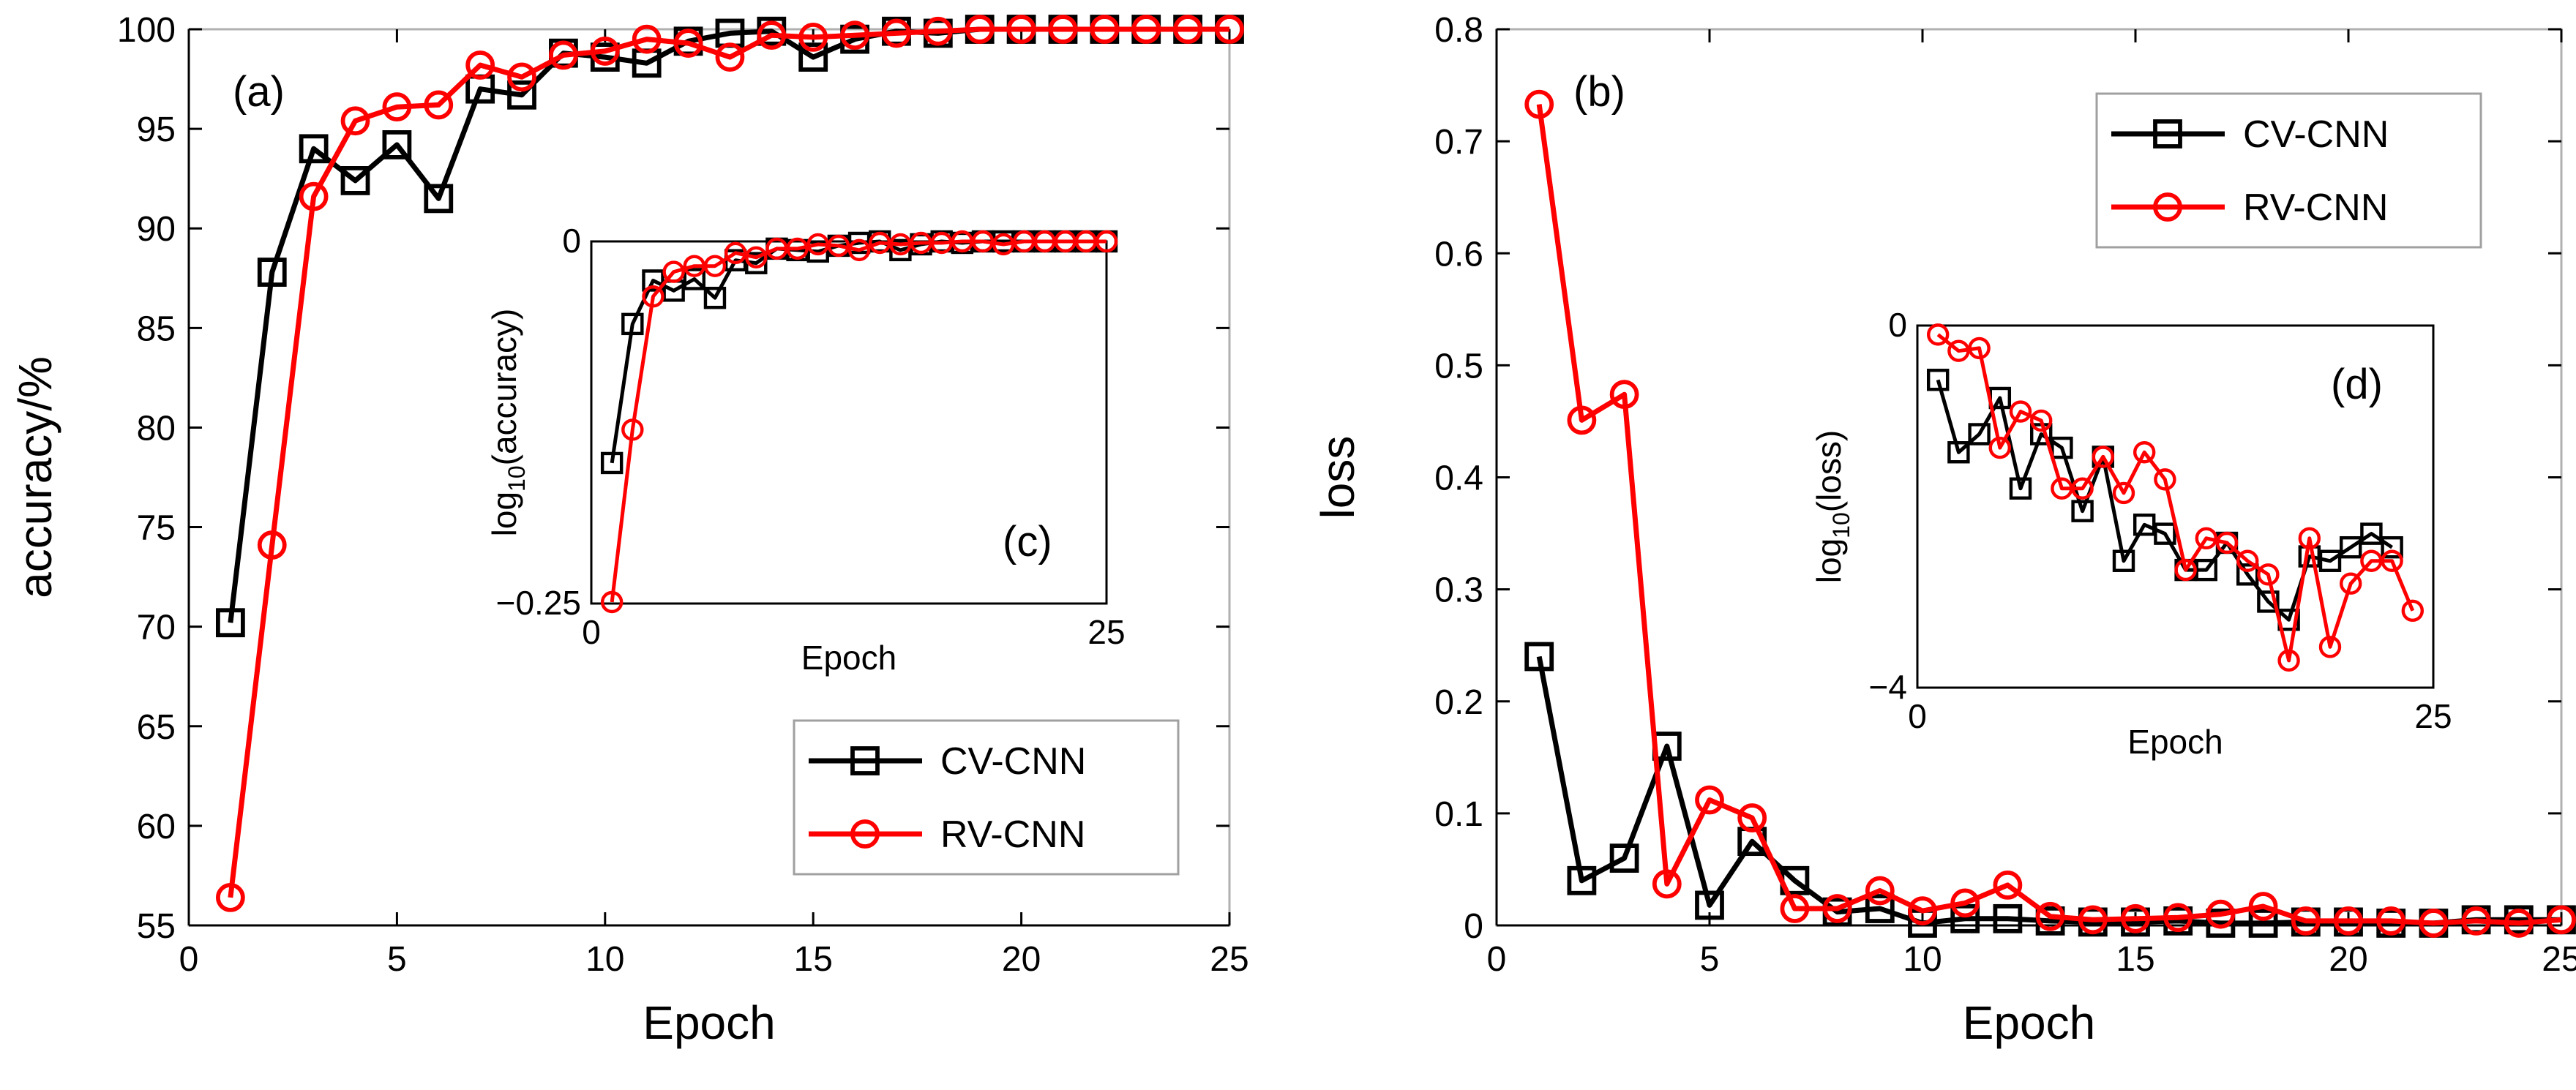 This screenshot has width=2576, height=1090. What do you see at coordinates (1458, 367) in the screenshot?
I see `y-tick-label: 0.5` at bounding box center [1458, 367].